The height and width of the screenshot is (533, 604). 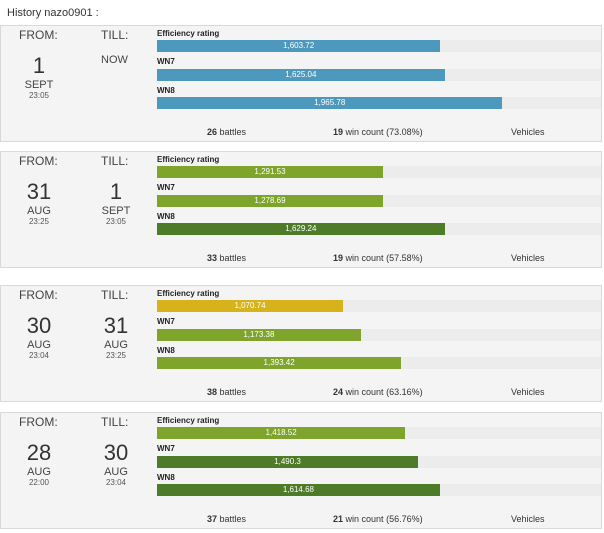 I want to click on wn8-value: 1,614.68, so click(x=298, y=489).